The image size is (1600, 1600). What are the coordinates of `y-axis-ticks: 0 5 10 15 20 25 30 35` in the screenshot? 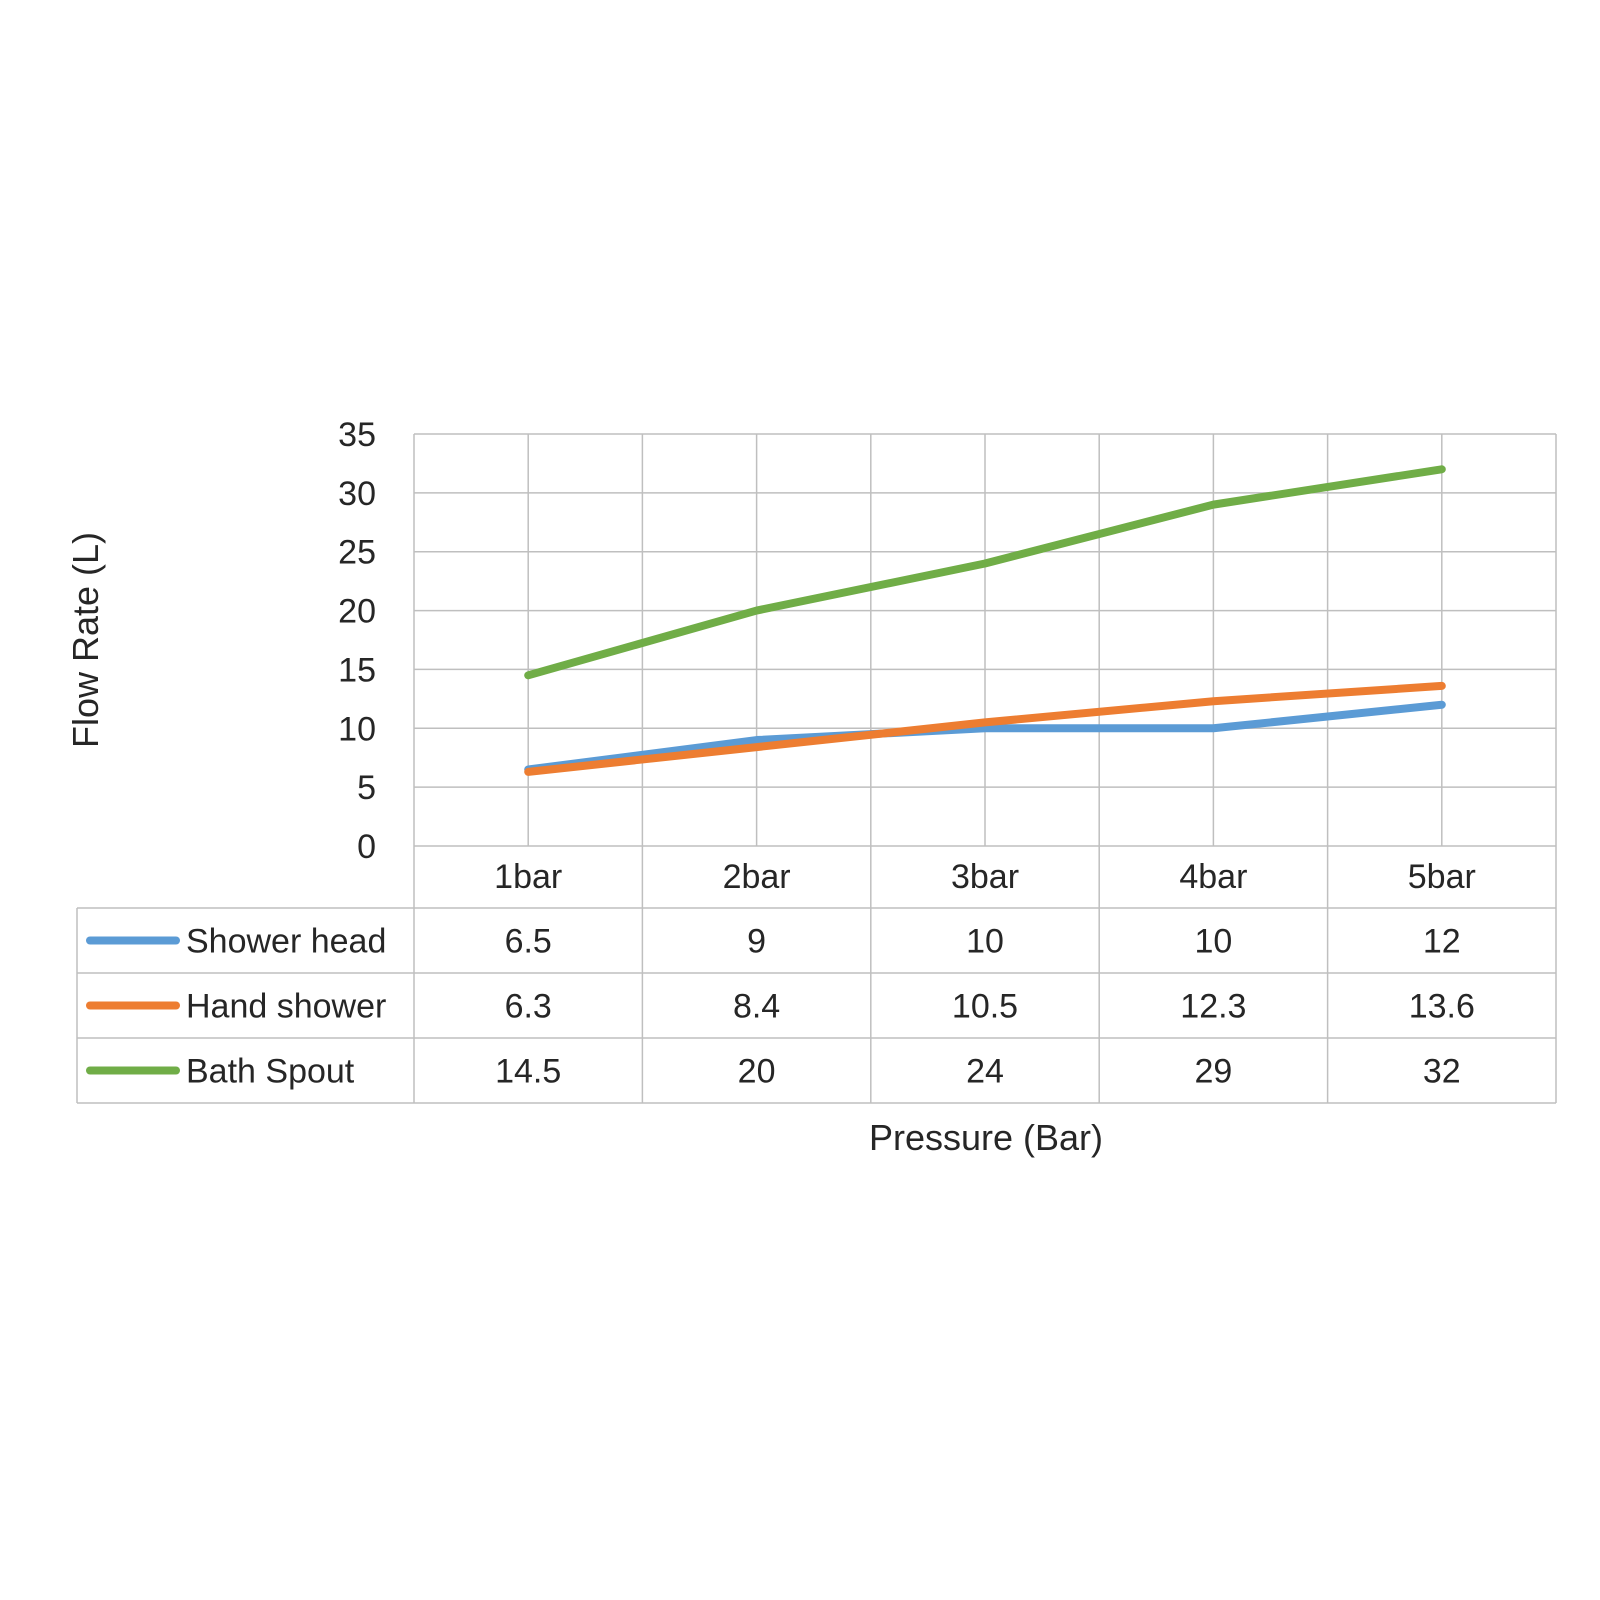 It's located at (357, 641).